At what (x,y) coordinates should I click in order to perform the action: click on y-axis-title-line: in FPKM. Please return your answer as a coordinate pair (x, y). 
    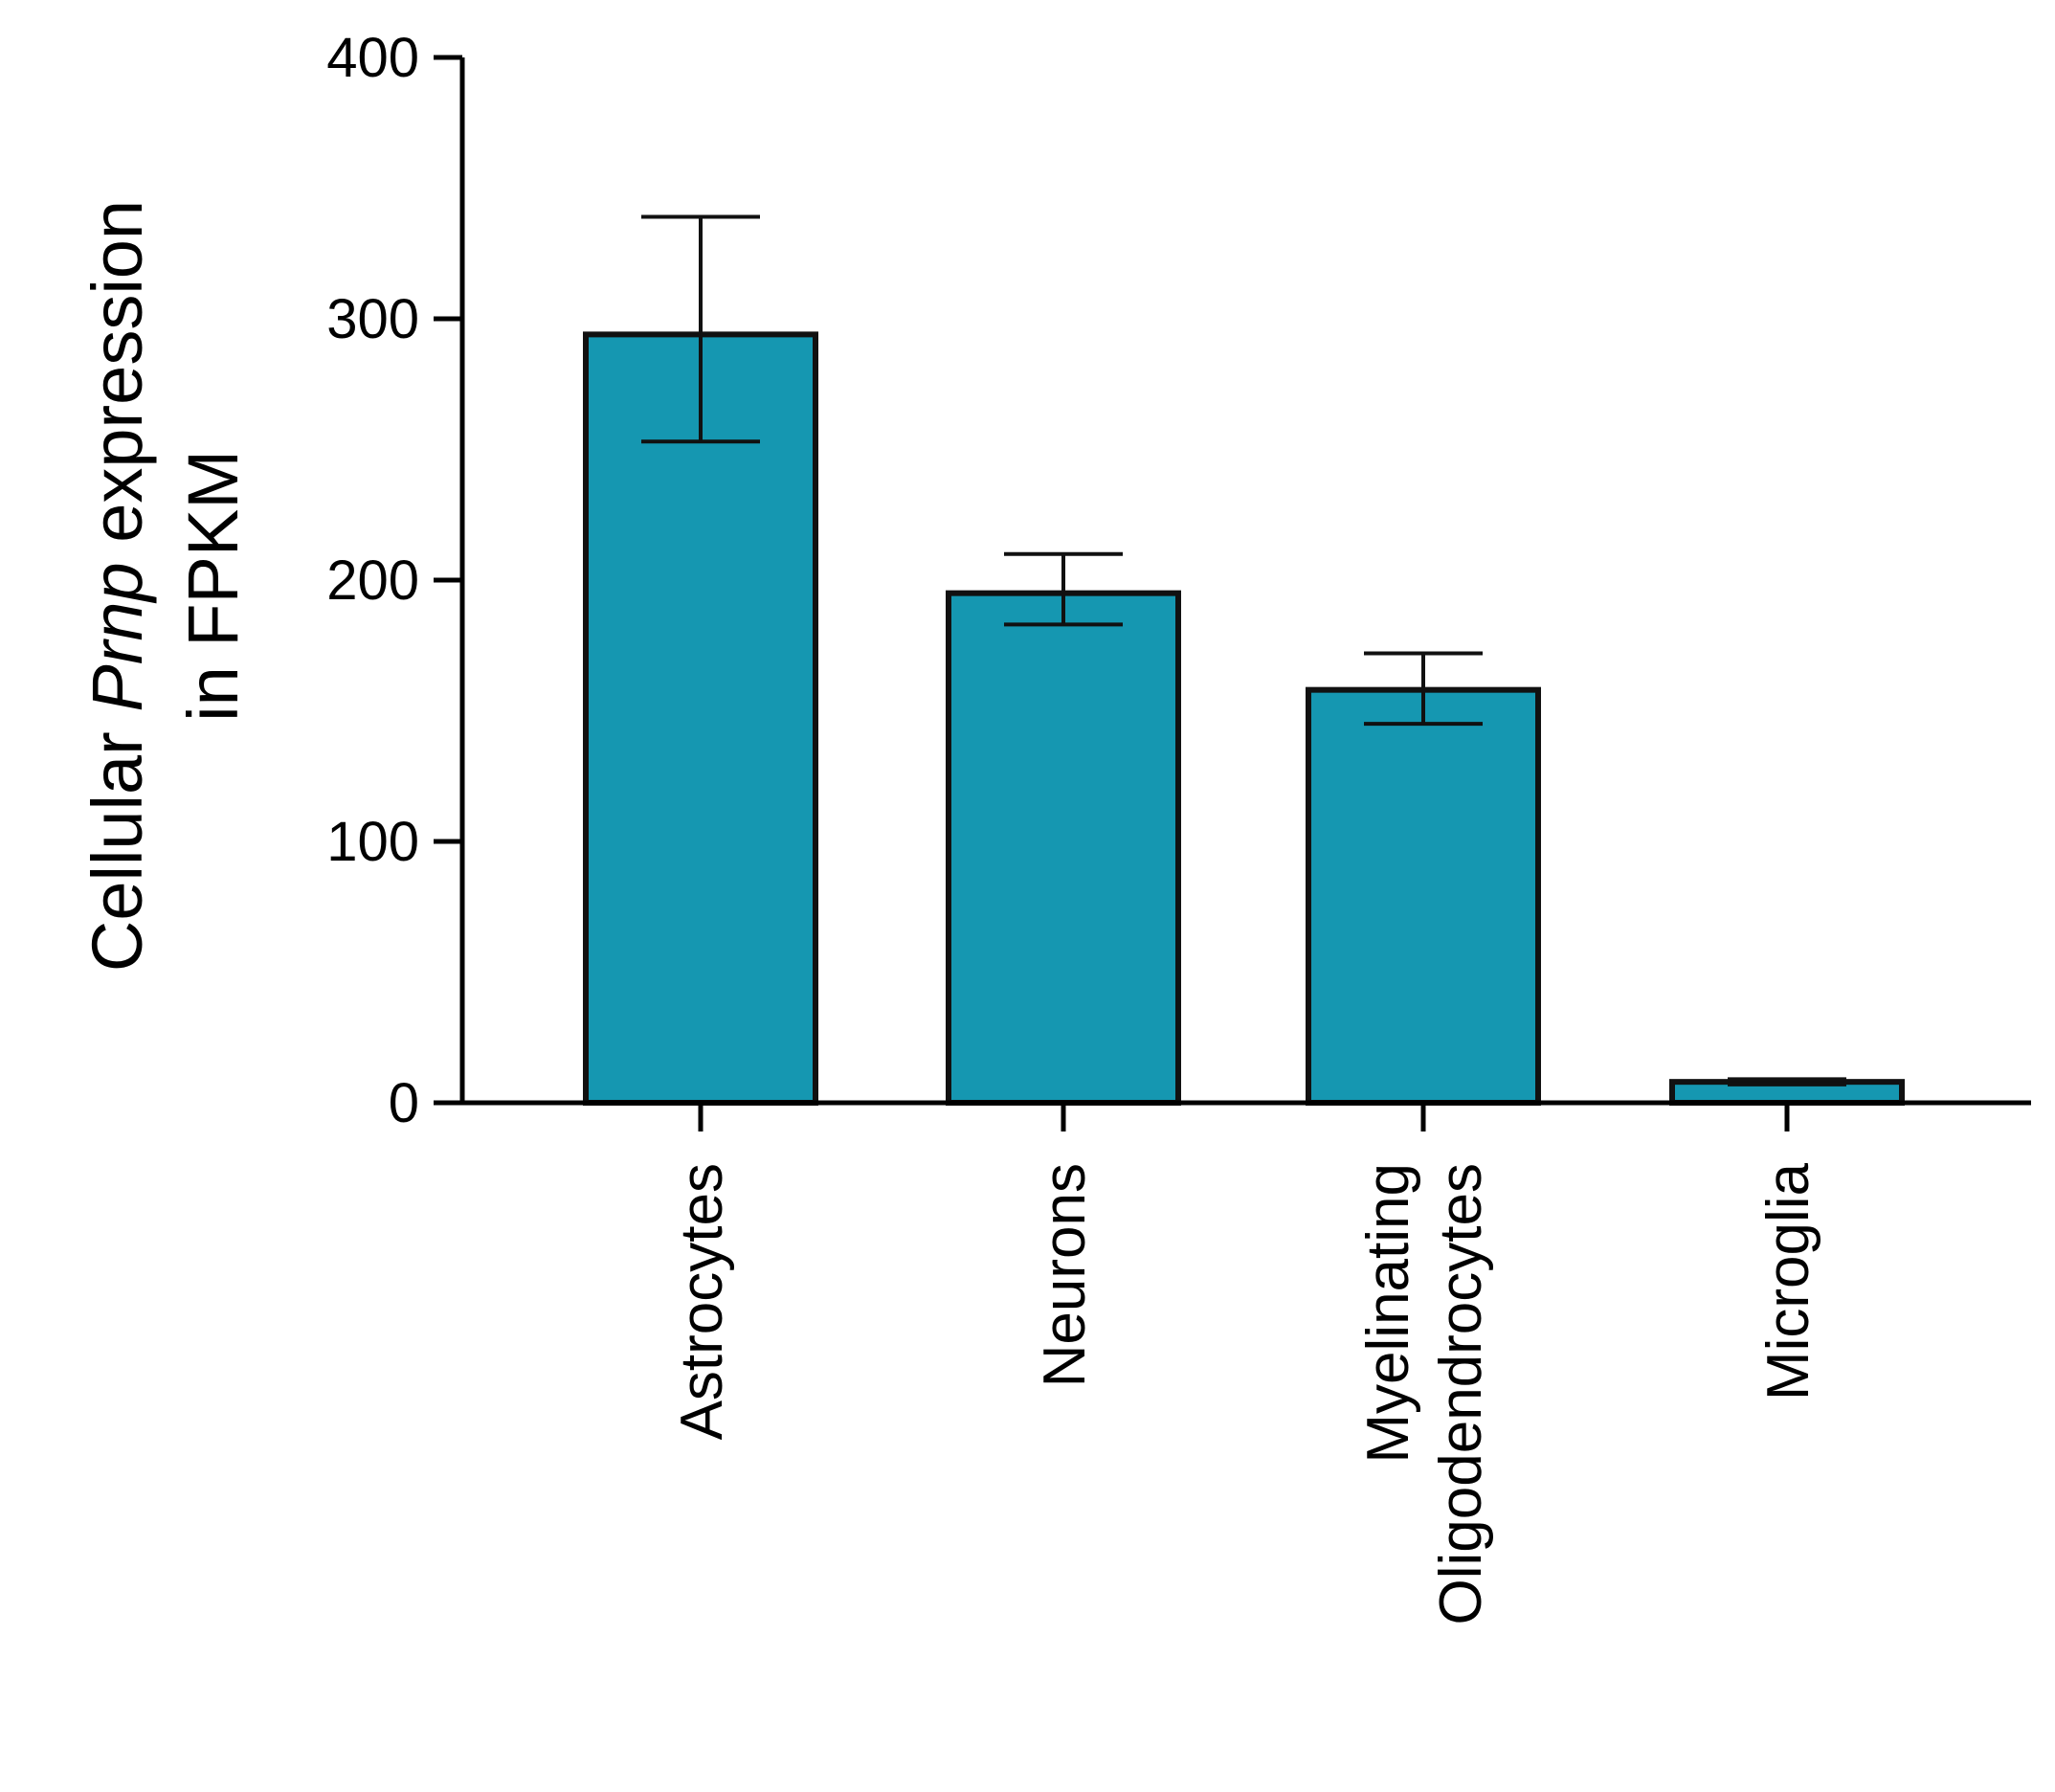
    Looking at the image, I should click on (213, 586).